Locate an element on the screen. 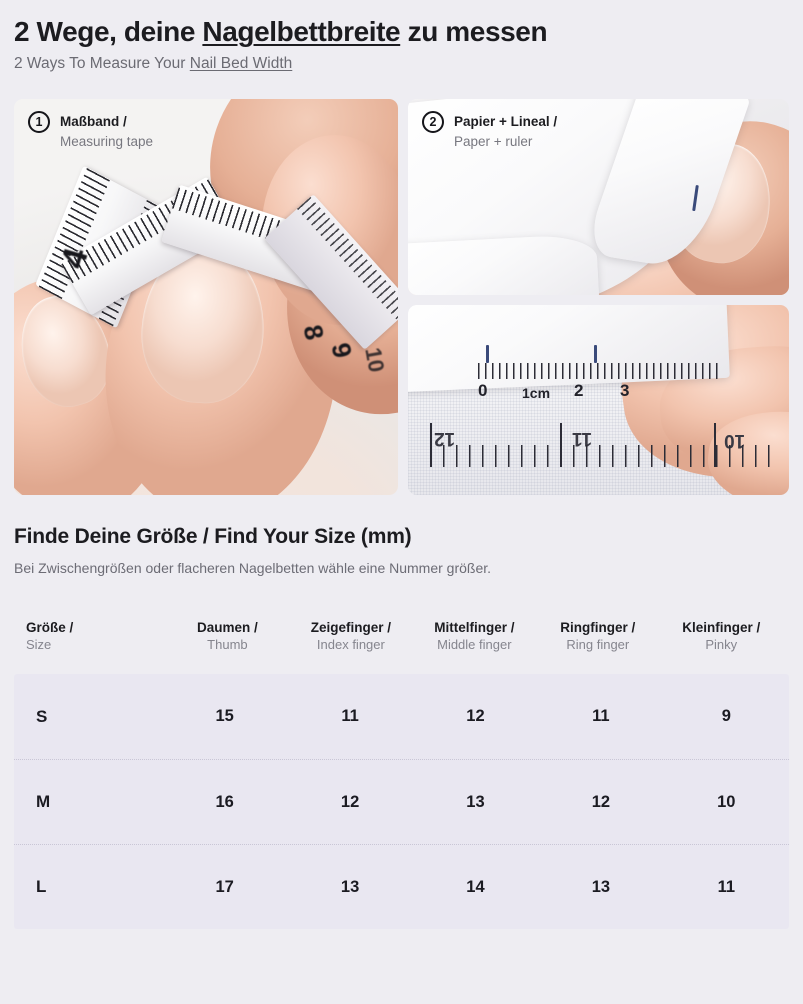 The height and width of the screenshot is (1004, 803). table-row: M 16 12 13 12 10 is located at coordinates (401, 801).